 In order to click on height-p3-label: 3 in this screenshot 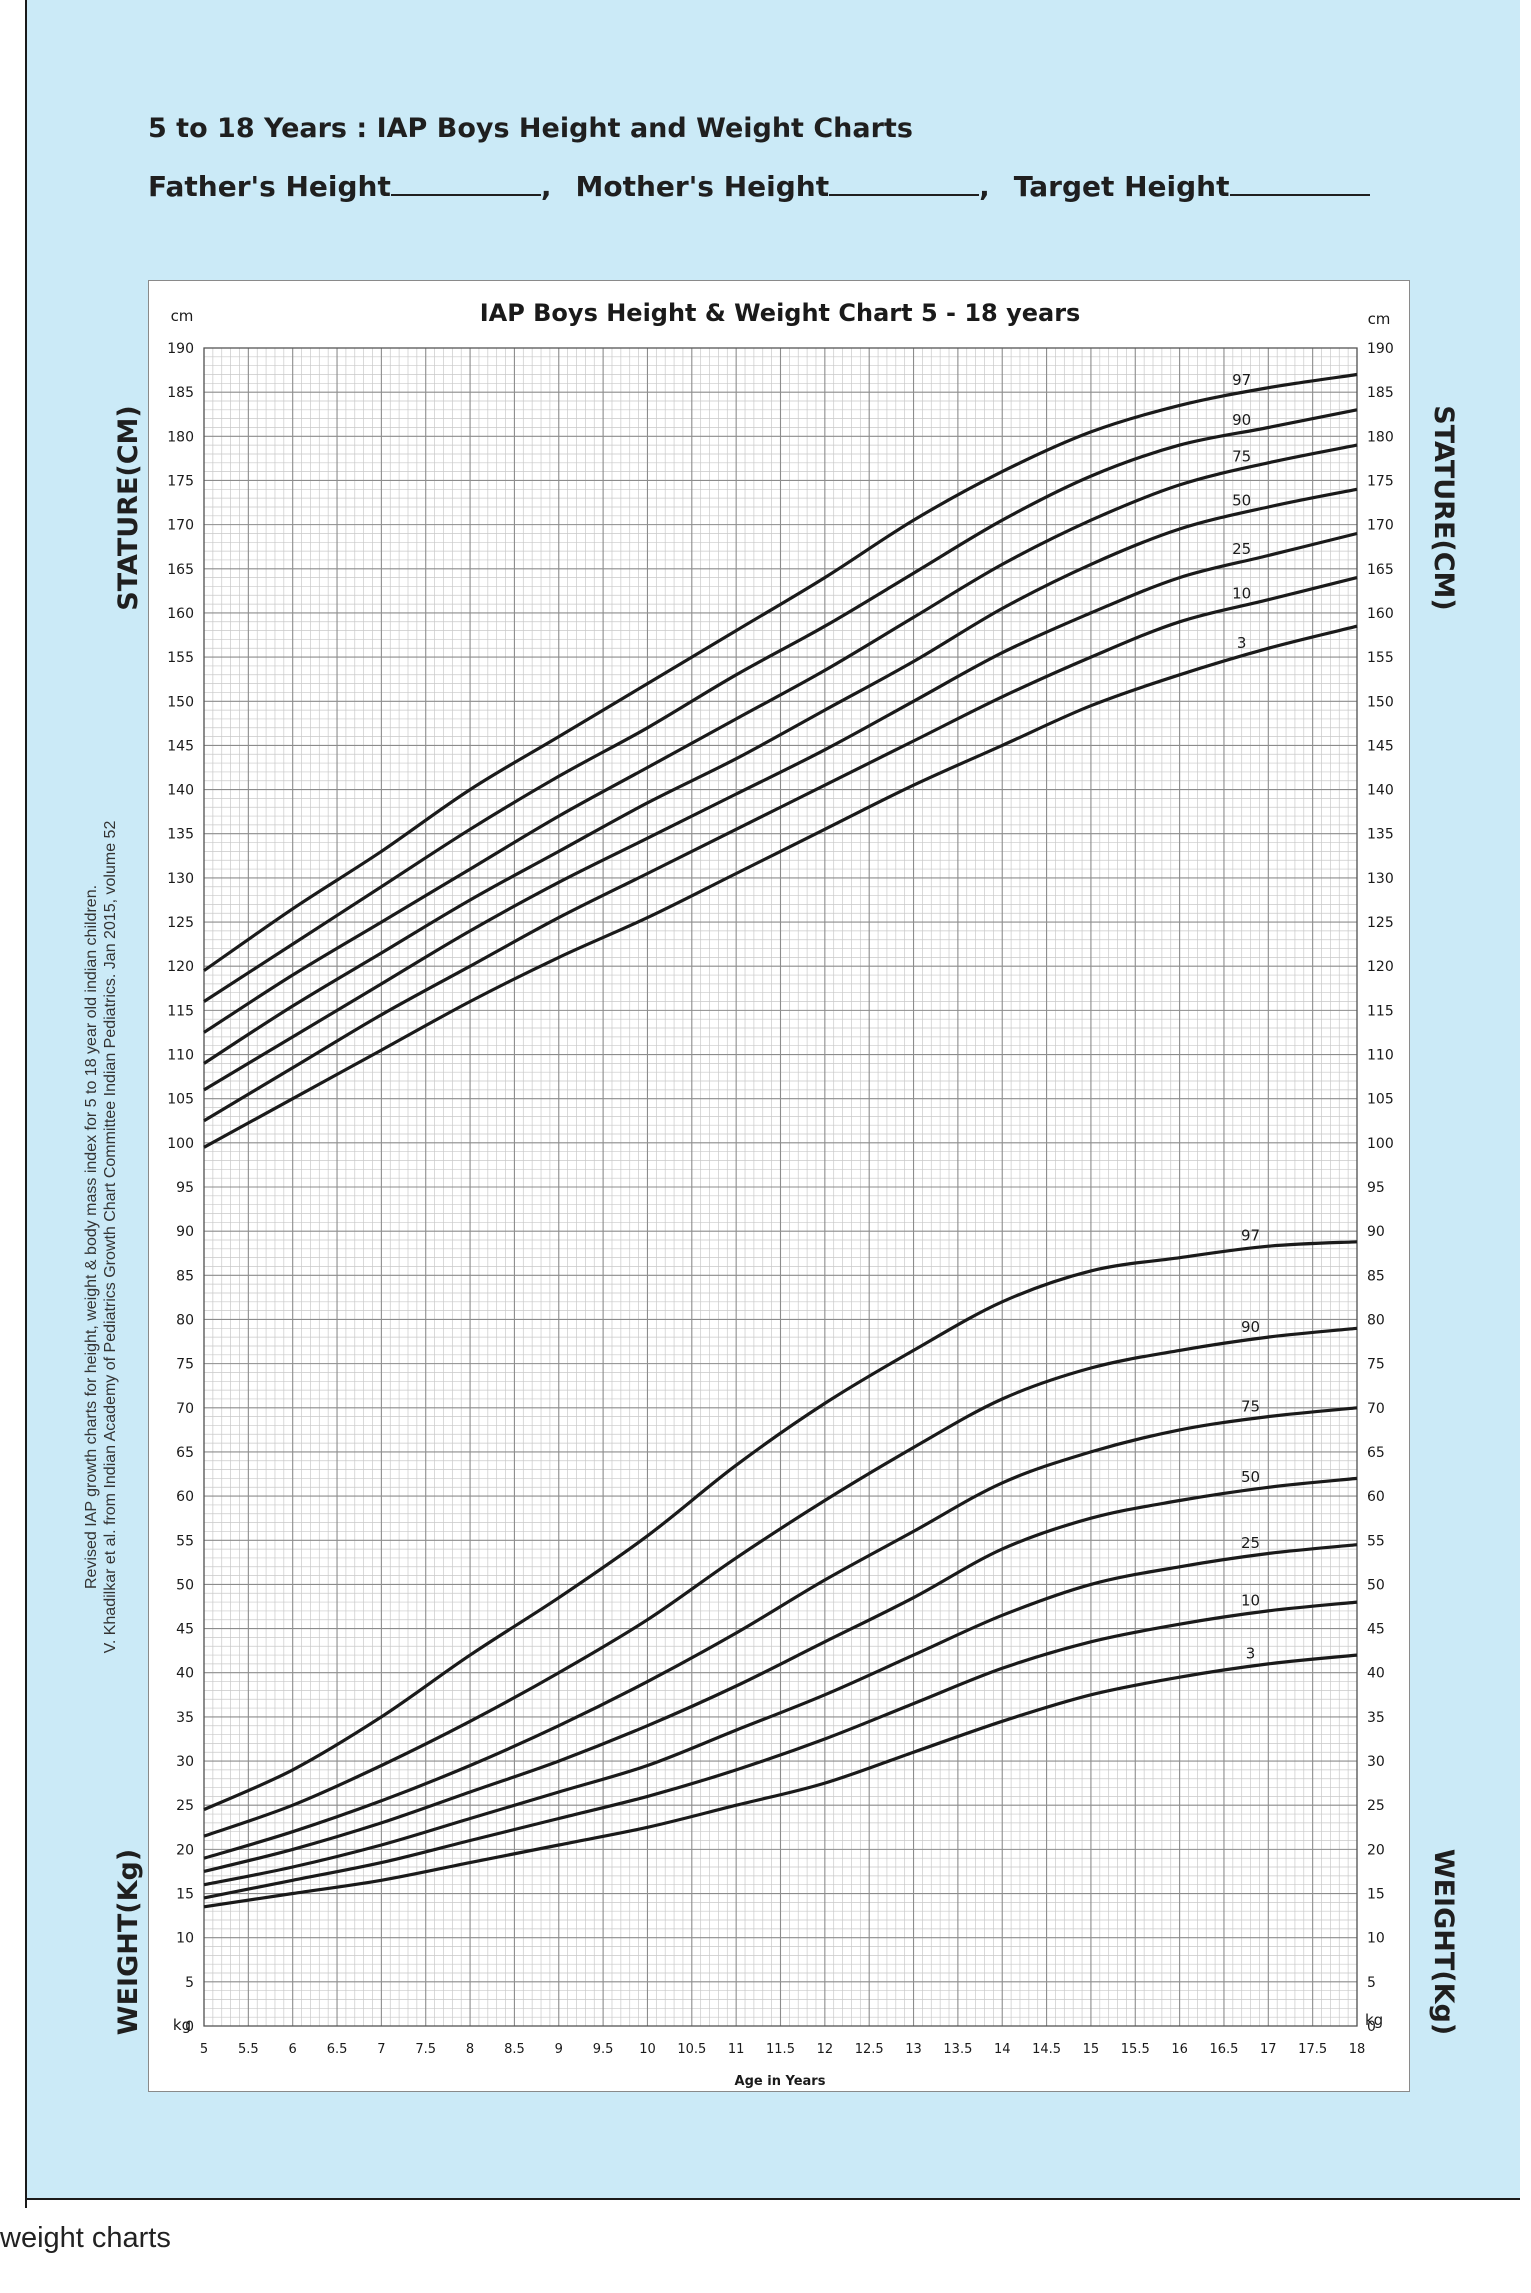, I will do `click(1242, 643)`.